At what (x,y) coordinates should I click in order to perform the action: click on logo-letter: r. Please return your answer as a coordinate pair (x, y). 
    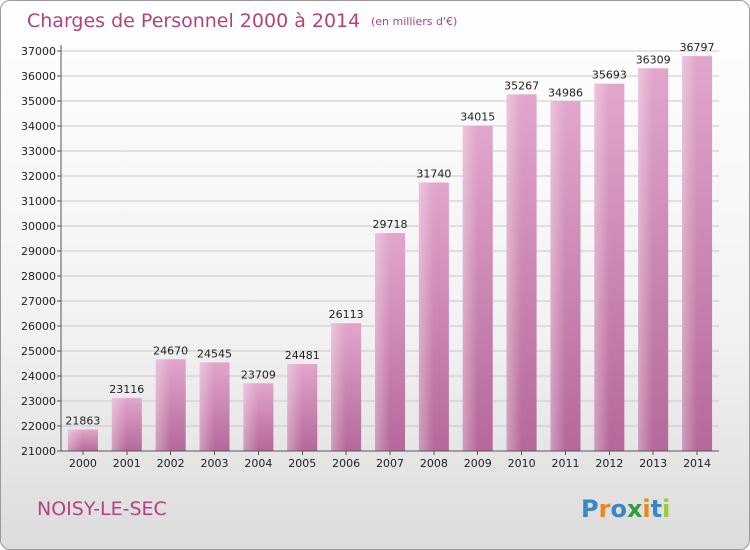
    Looking at the image, I should click on (605, 509).